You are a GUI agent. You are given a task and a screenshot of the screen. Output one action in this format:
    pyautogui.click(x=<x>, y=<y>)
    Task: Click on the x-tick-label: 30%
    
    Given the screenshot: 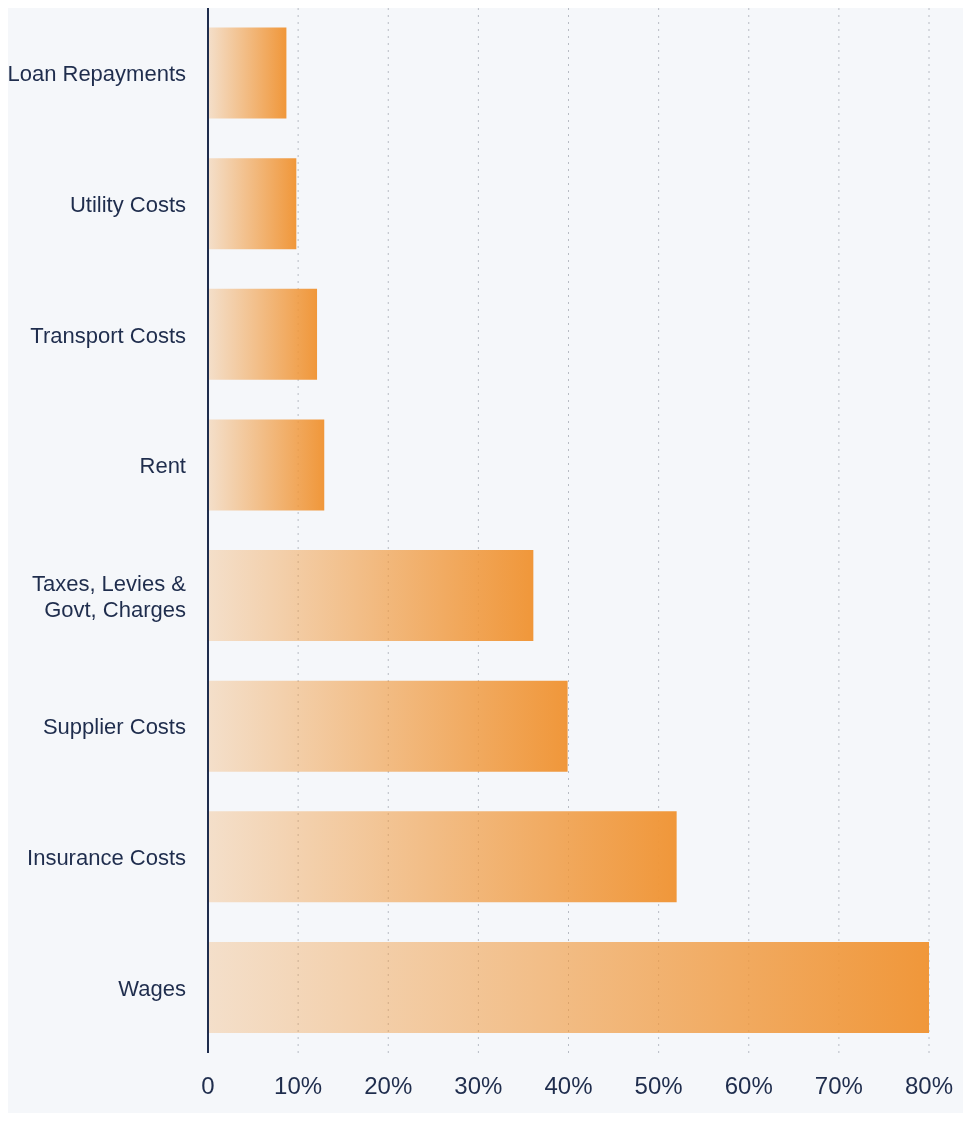 What is the action you would take?
    pyautogui.click(x=478, y=1086)
    